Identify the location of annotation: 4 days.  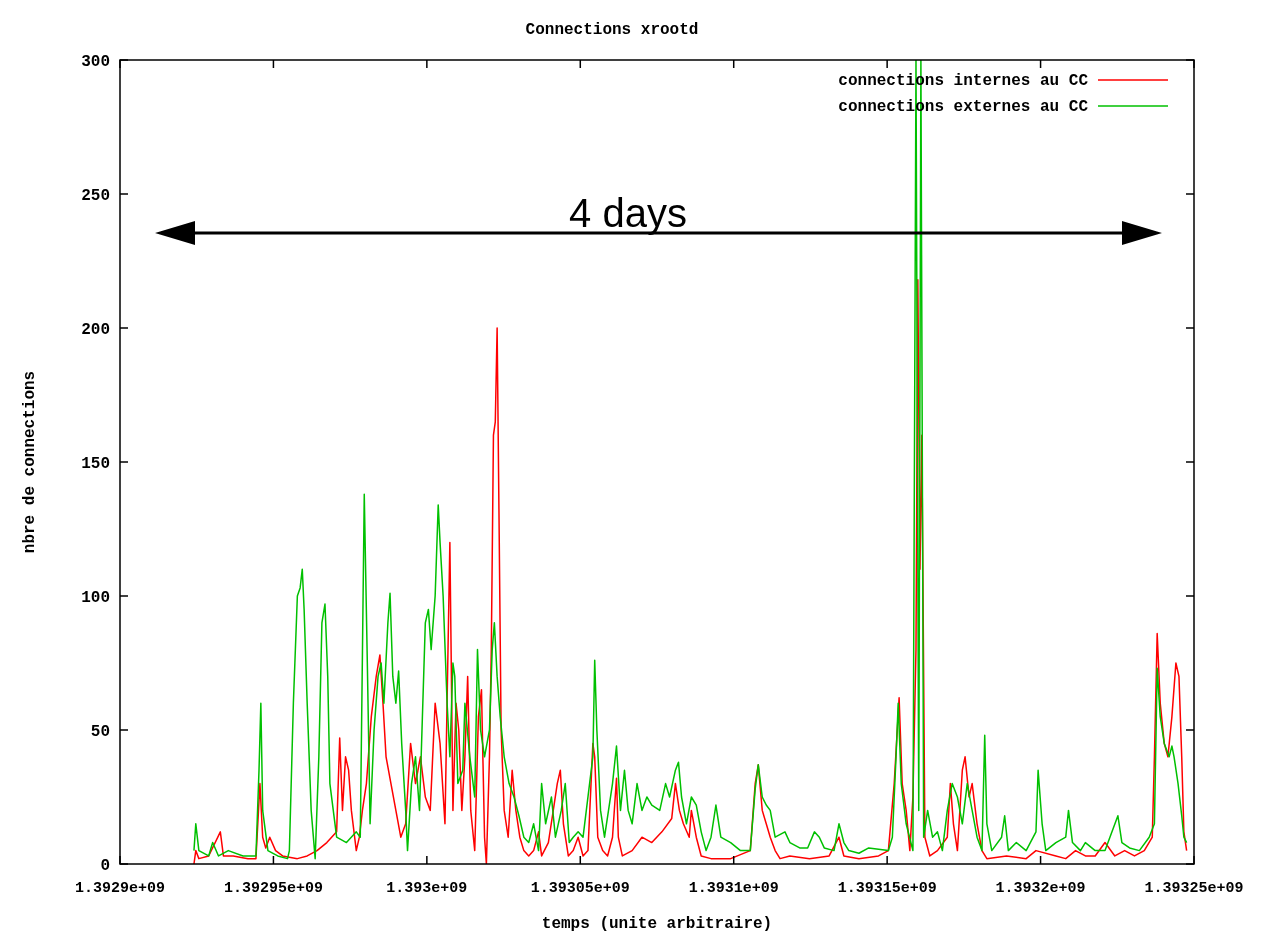
(628, 213).